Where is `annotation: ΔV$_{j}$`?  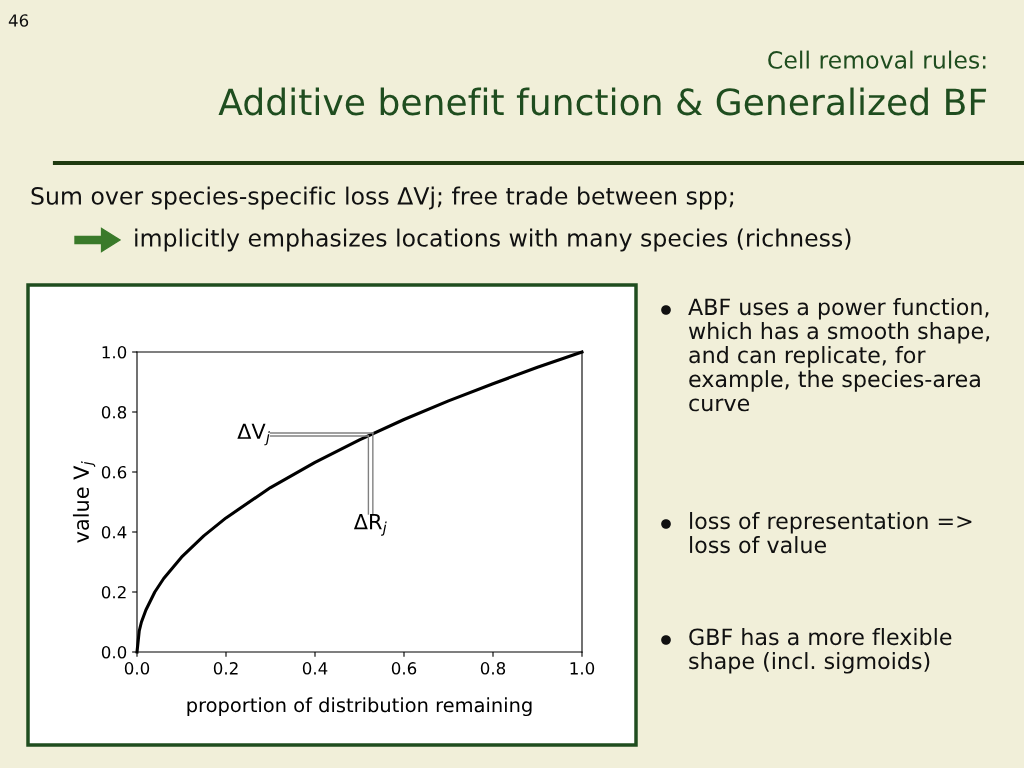 annotation: ΔV$_{j}$ is located at coordinates (253, 434).